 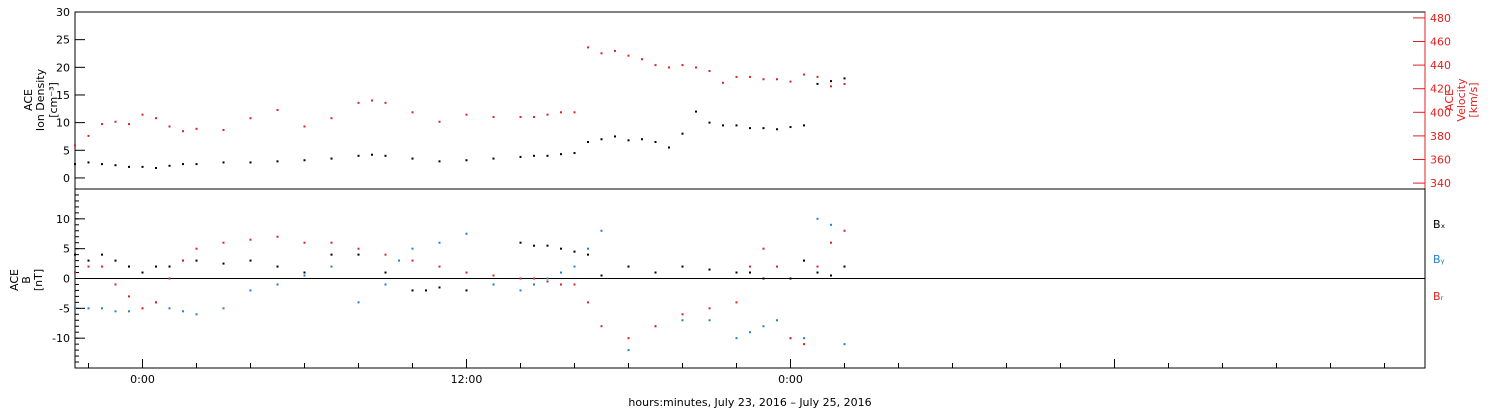 I want to click on velocity-tick-label: 400, so click(x=1440, y=112).